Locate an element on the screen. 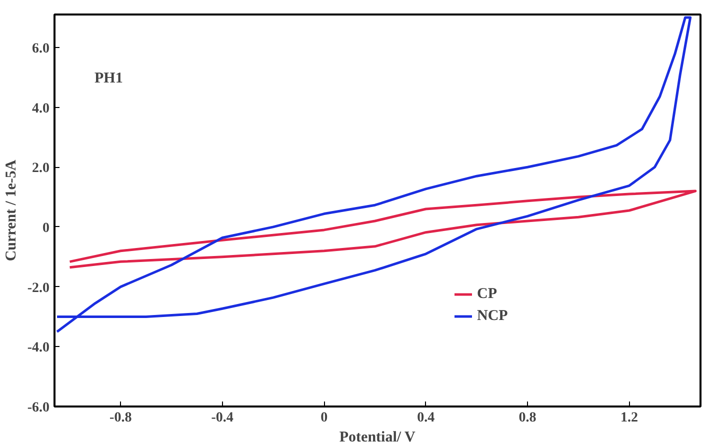 The height and width of the screenshot is (448, 704). y-tick-label: 0 is located at coordinates (46, 228).